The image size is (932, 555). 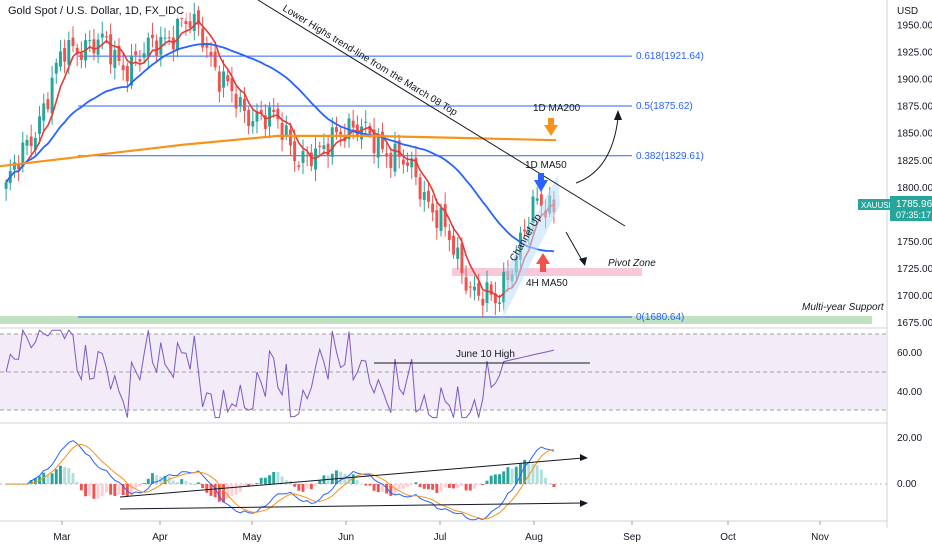 I want to click on projection-arrow-up-head, so click(x=618, y=115).